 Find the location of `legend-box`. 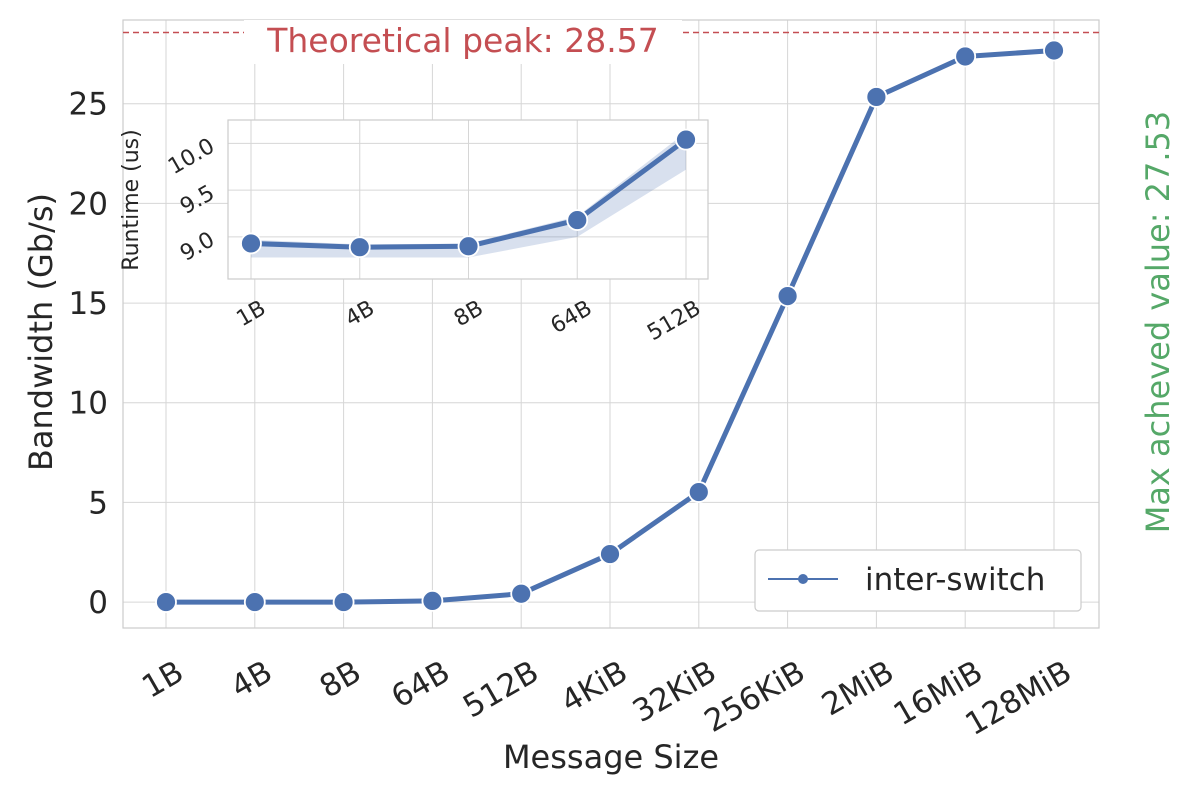

legend-box is located at coordinates (918, 580).